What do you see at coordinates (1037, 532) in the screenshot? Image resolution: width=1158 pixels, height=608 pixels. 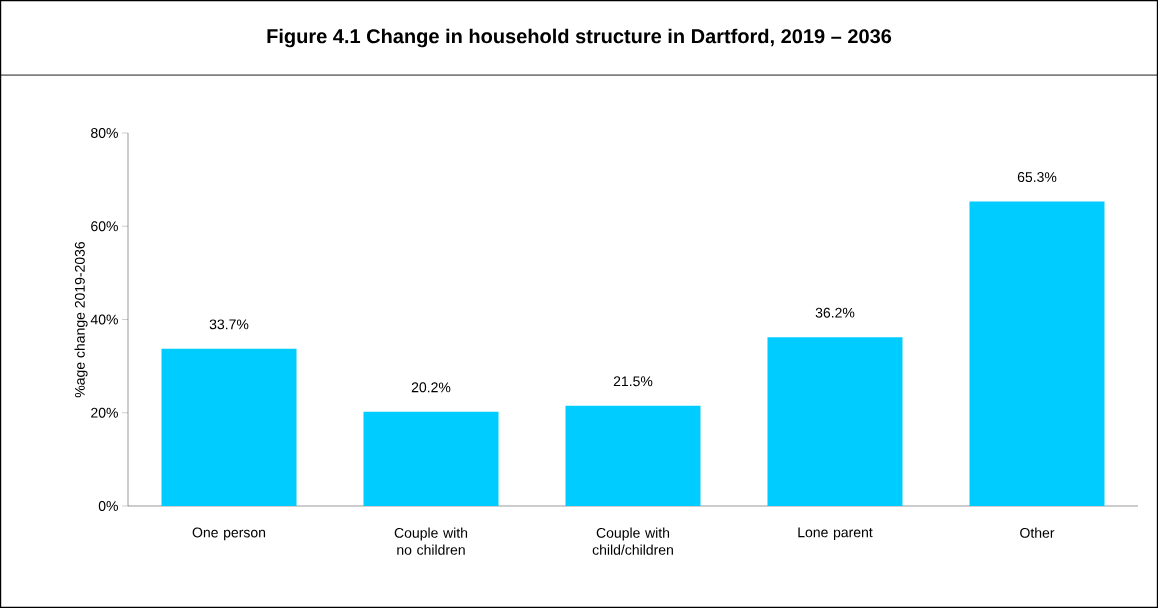 I see `x-tick-label: Other` at bounding box center [1037, 532].